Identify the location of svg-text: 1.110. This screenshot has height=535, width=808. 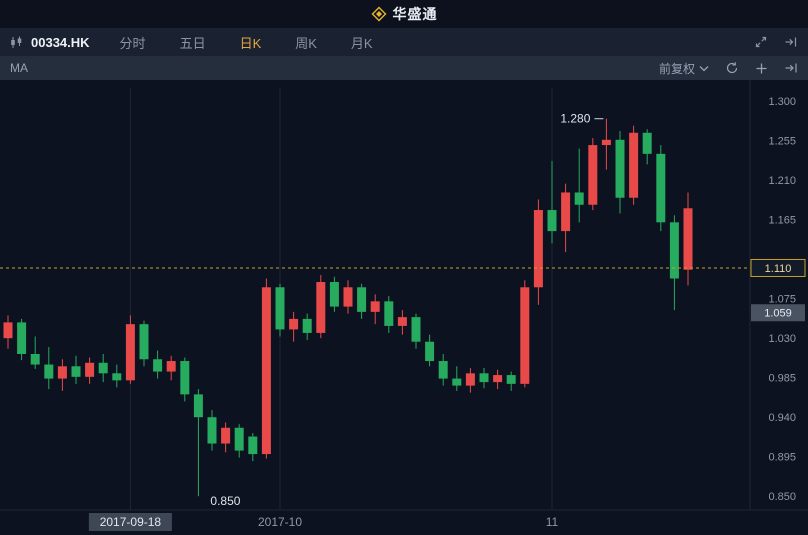
(778, 269).